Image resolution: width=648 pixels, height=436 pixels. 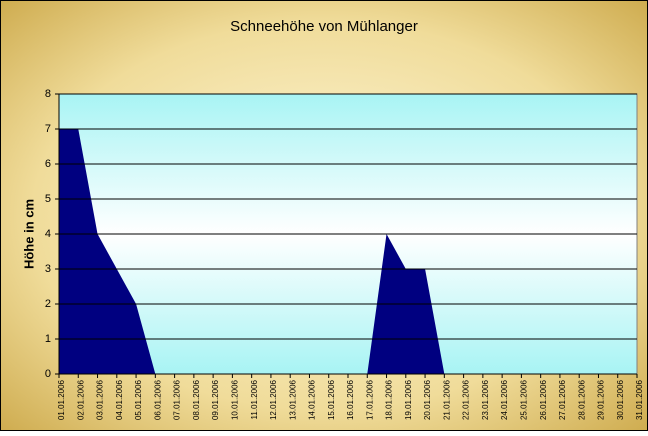 I want to click on y-tick-label: 5, so click(x=48, y=199).